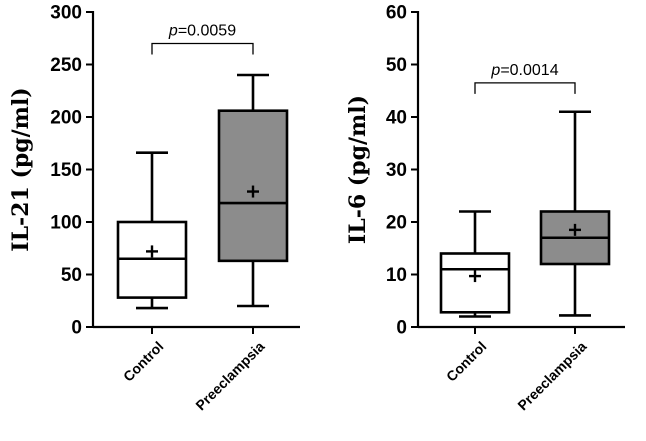  Describe the element at coordinates (66, 118) in the screenshot. I see `y-tick-label: 200` at that location.